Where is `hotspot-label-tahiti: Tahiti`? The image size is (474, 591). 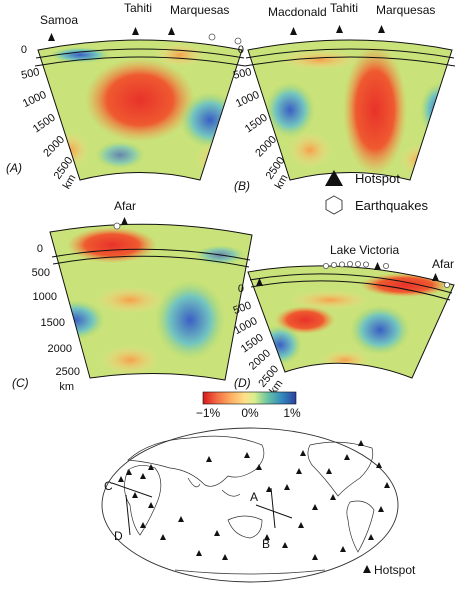 hotspot-label-tahiti: Tahiti is located at coordinates (344, 8).